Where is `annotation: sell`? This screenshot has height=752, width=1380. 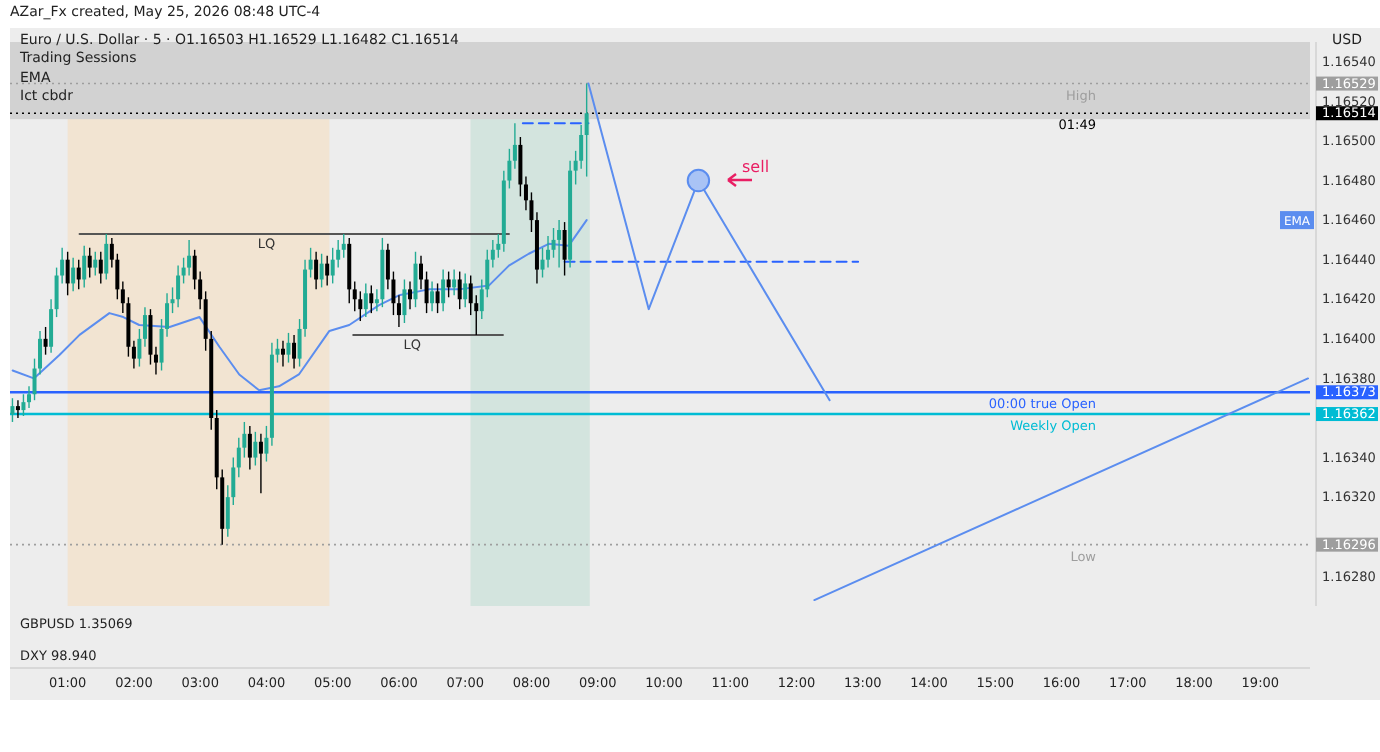 annotation: sell is located at coordinates (756, 167).